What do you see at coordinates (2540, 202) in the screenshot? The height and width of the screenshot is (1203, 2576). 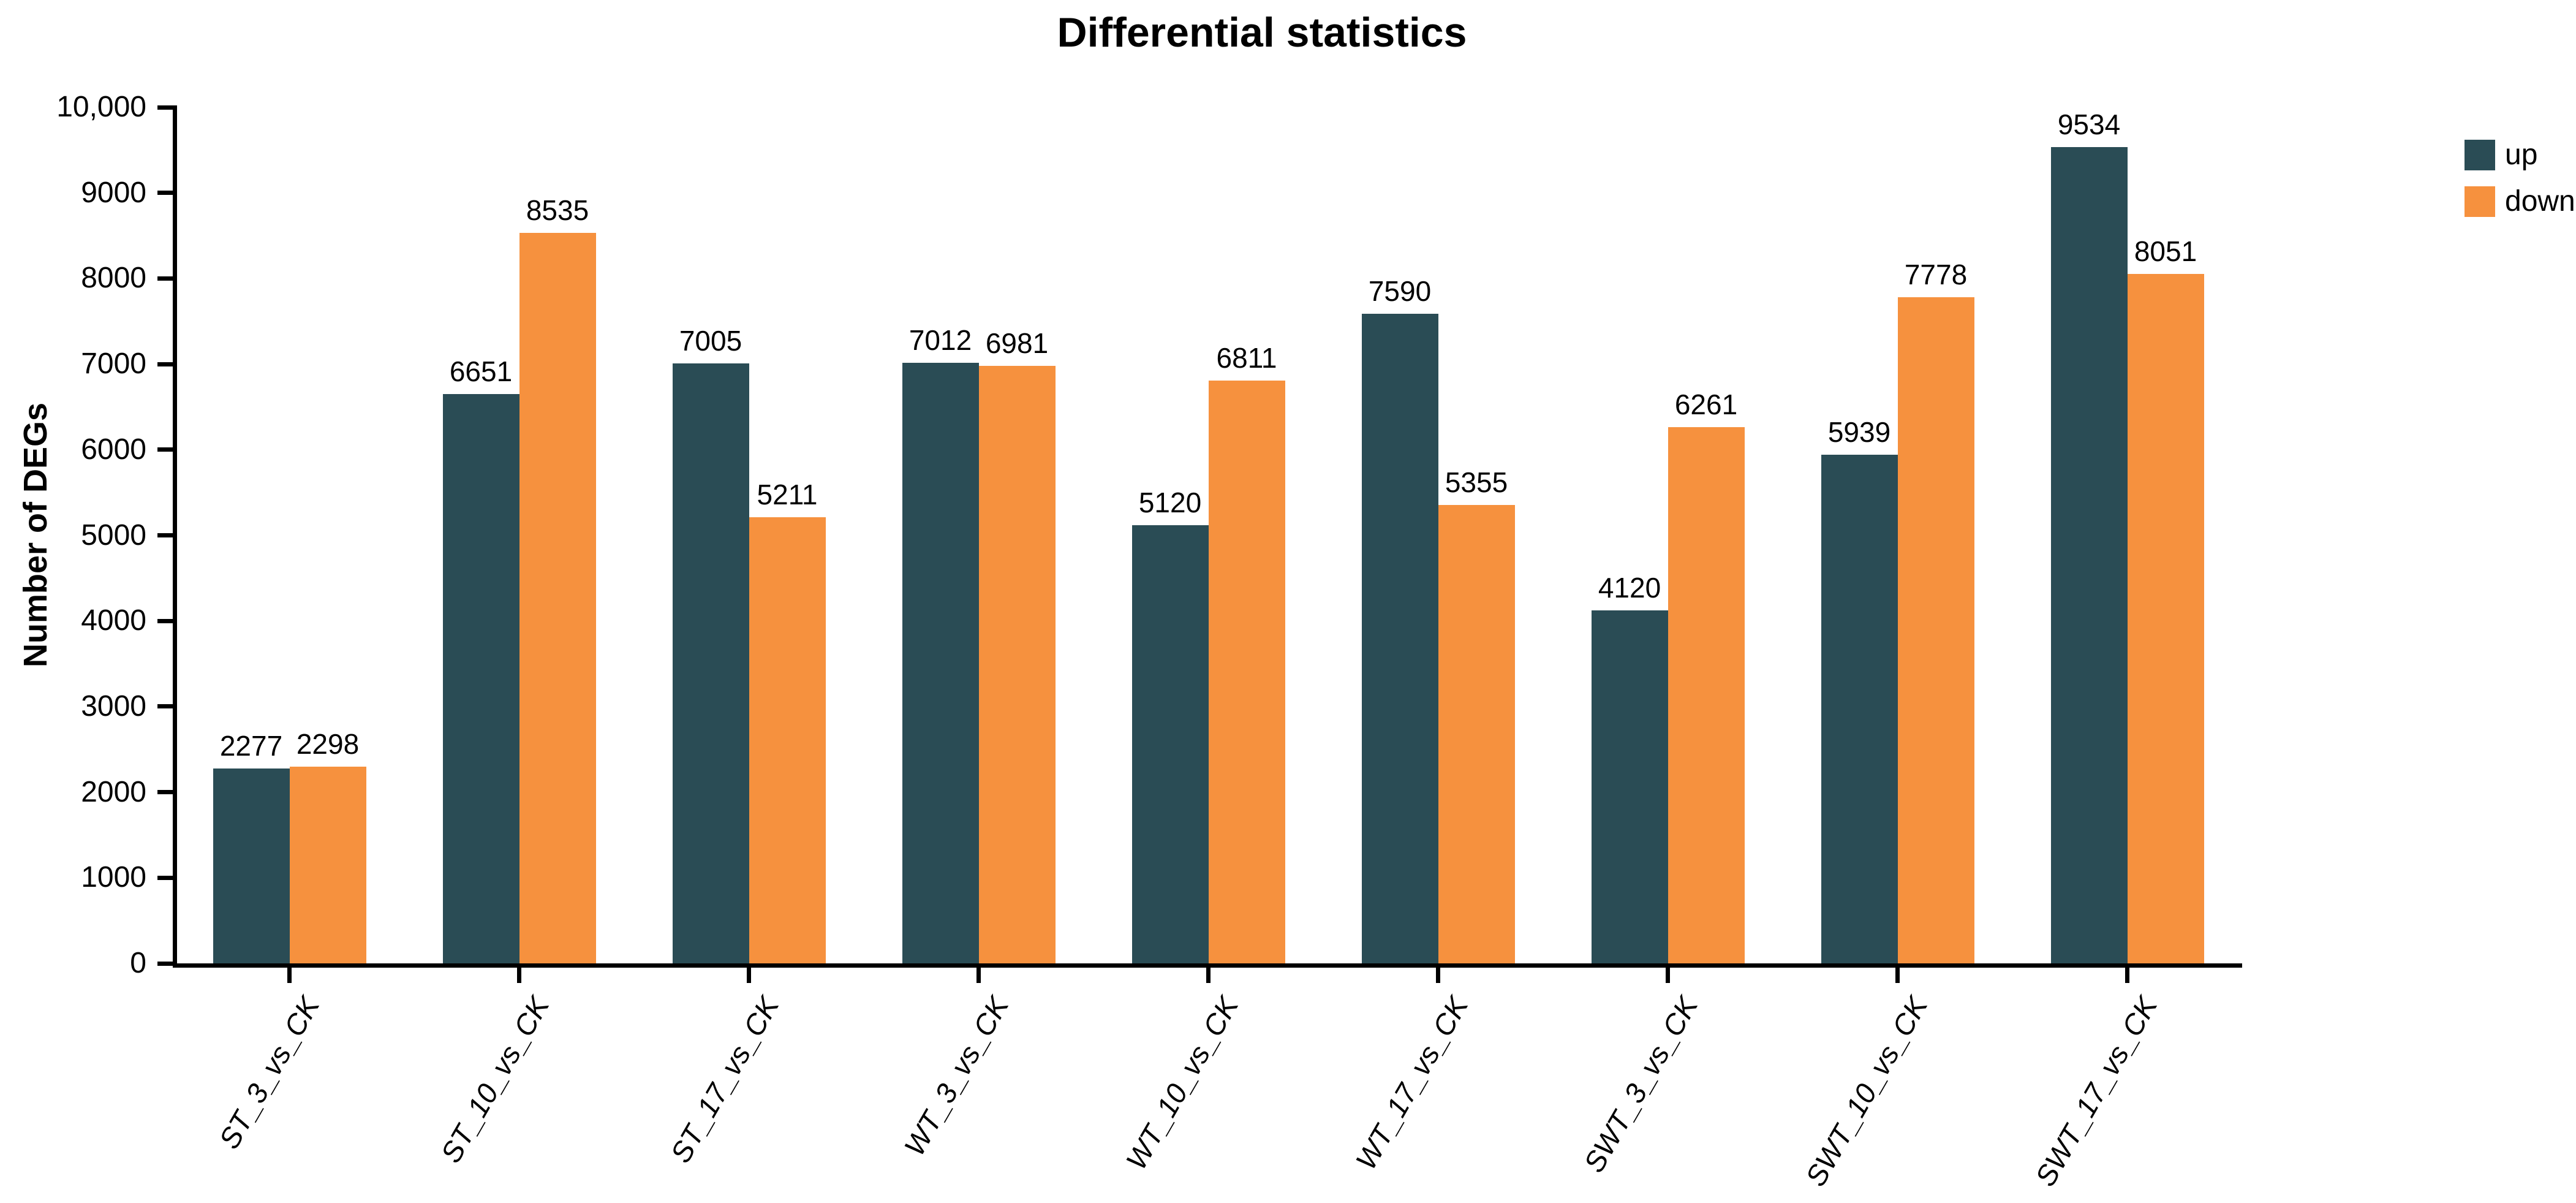 I see `legend-label-down: down` at bounding box center [2540, 202].